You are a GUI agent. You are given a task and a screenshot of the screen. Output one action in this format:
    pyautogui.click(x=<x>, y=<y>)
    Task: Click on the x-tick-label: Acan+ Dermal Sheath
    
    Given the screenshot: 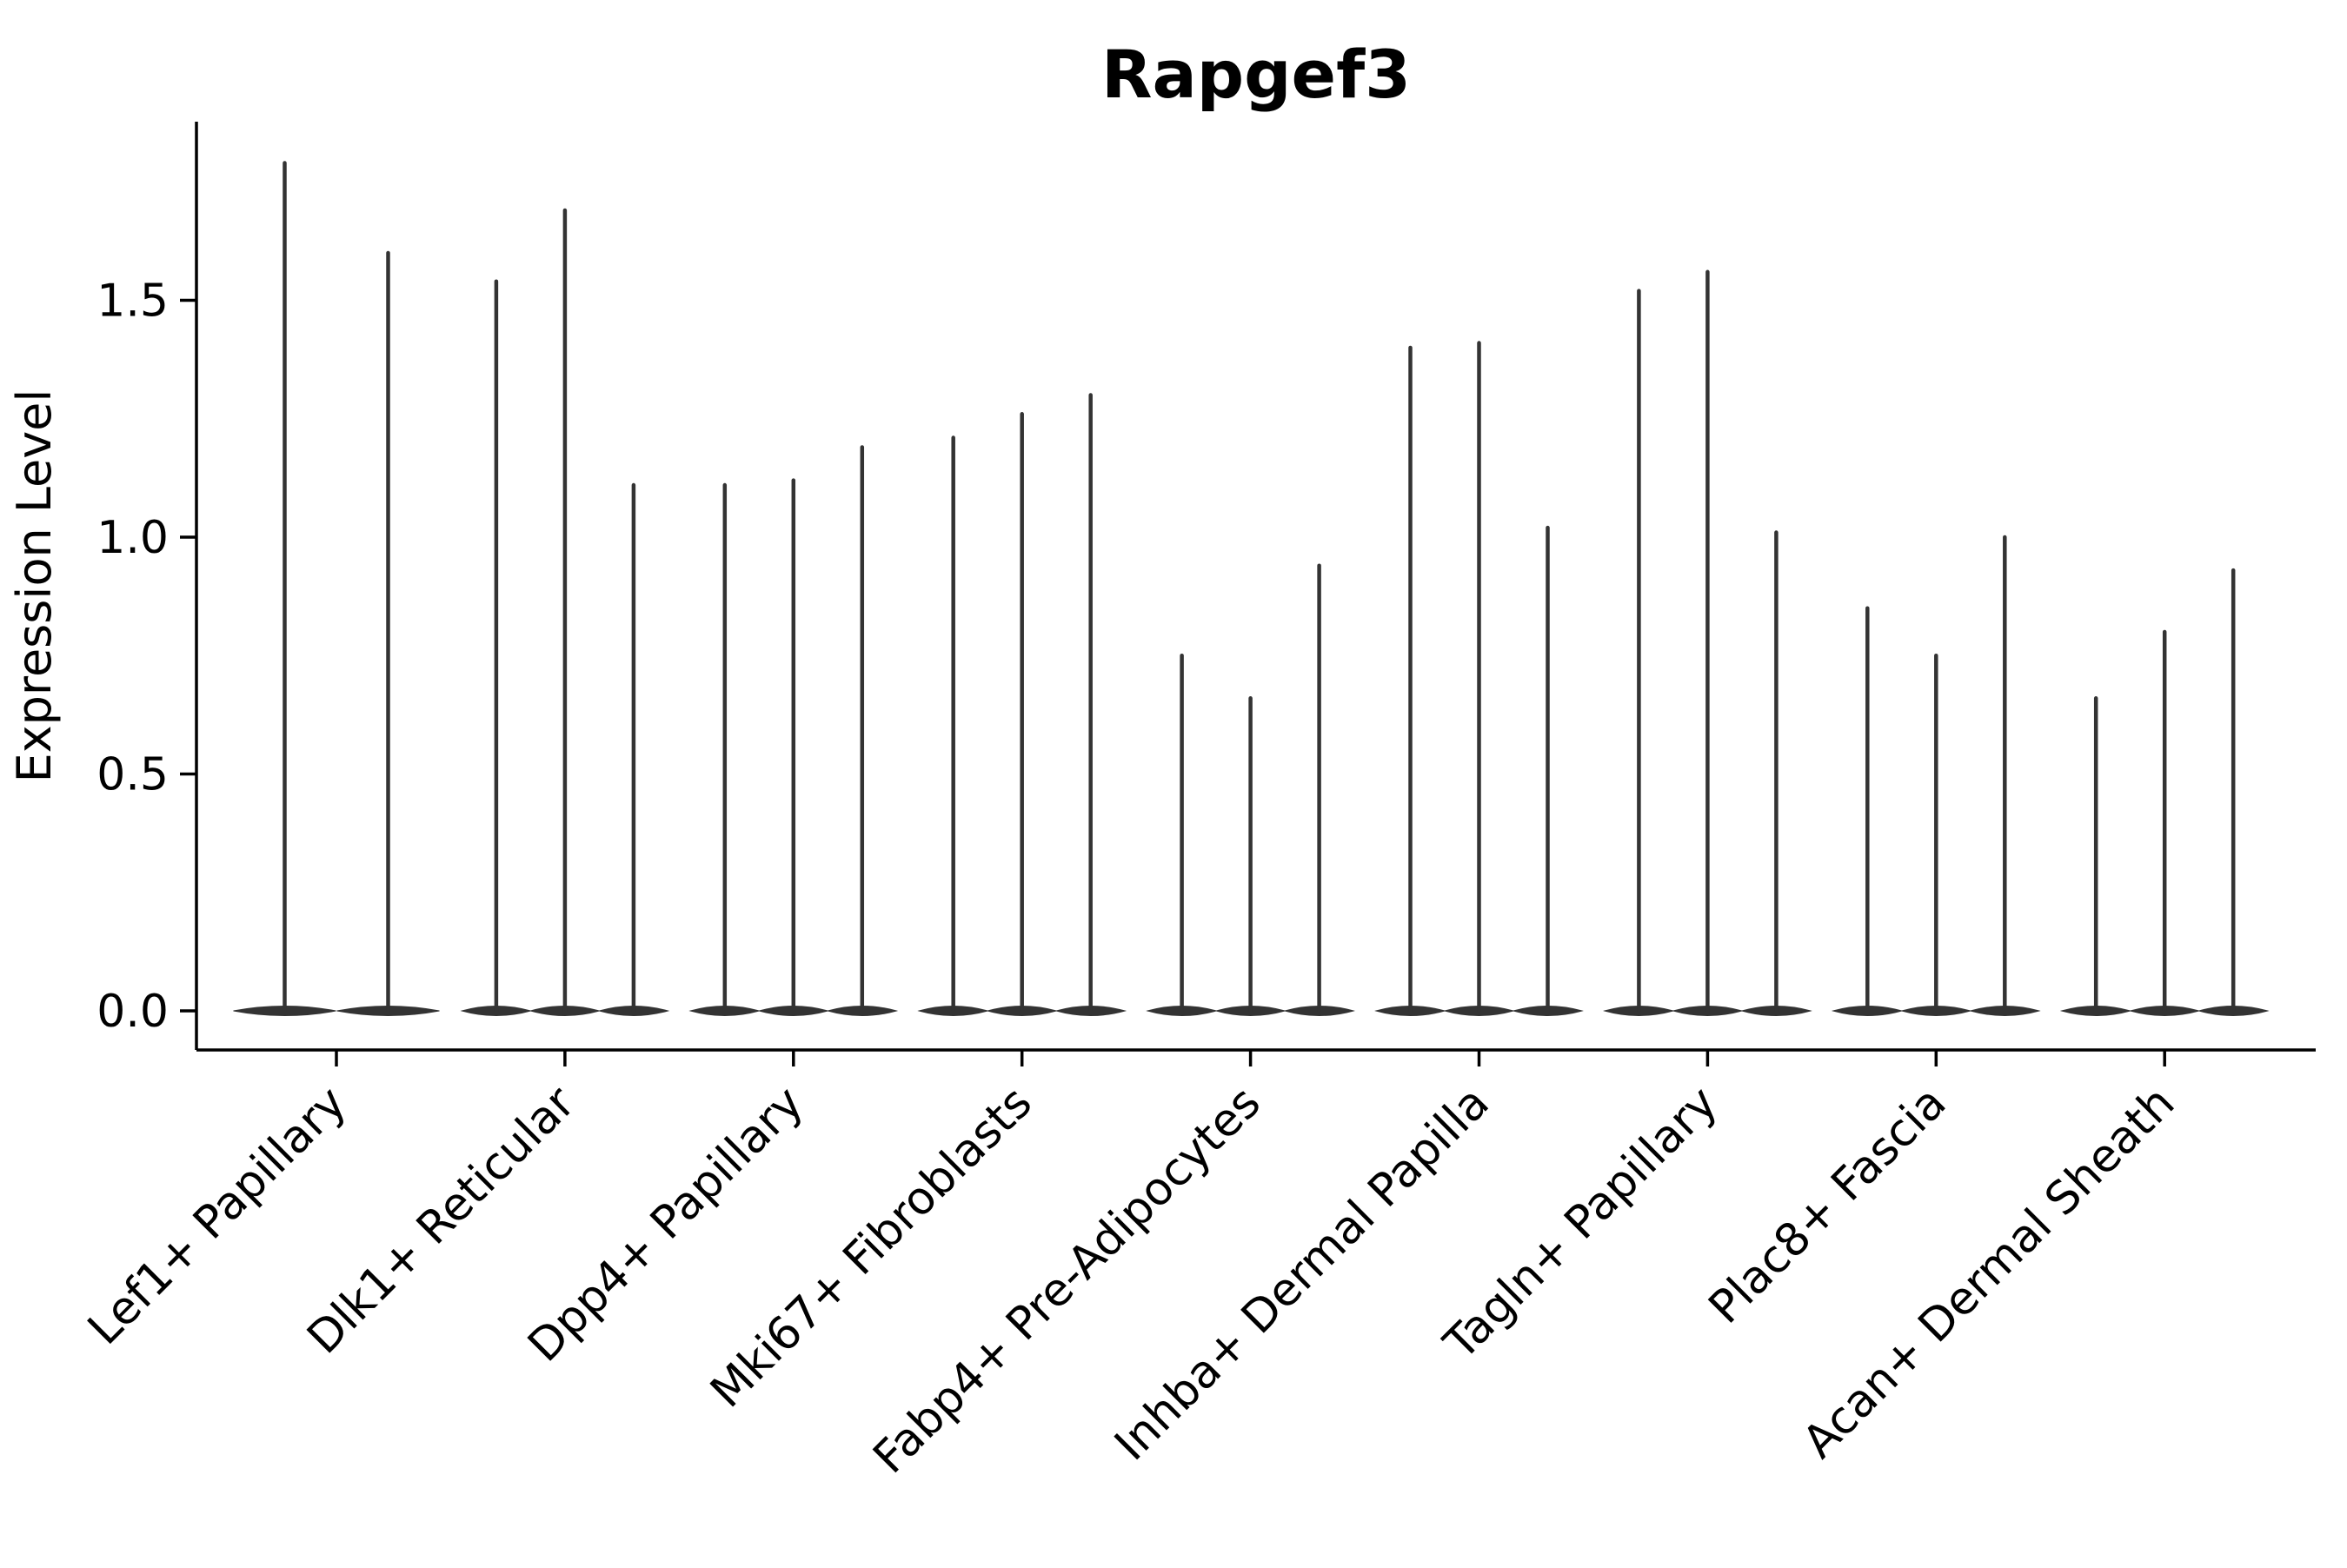 What is the action you would take?
    pyautogui.click(x=1989, y=1273)
    